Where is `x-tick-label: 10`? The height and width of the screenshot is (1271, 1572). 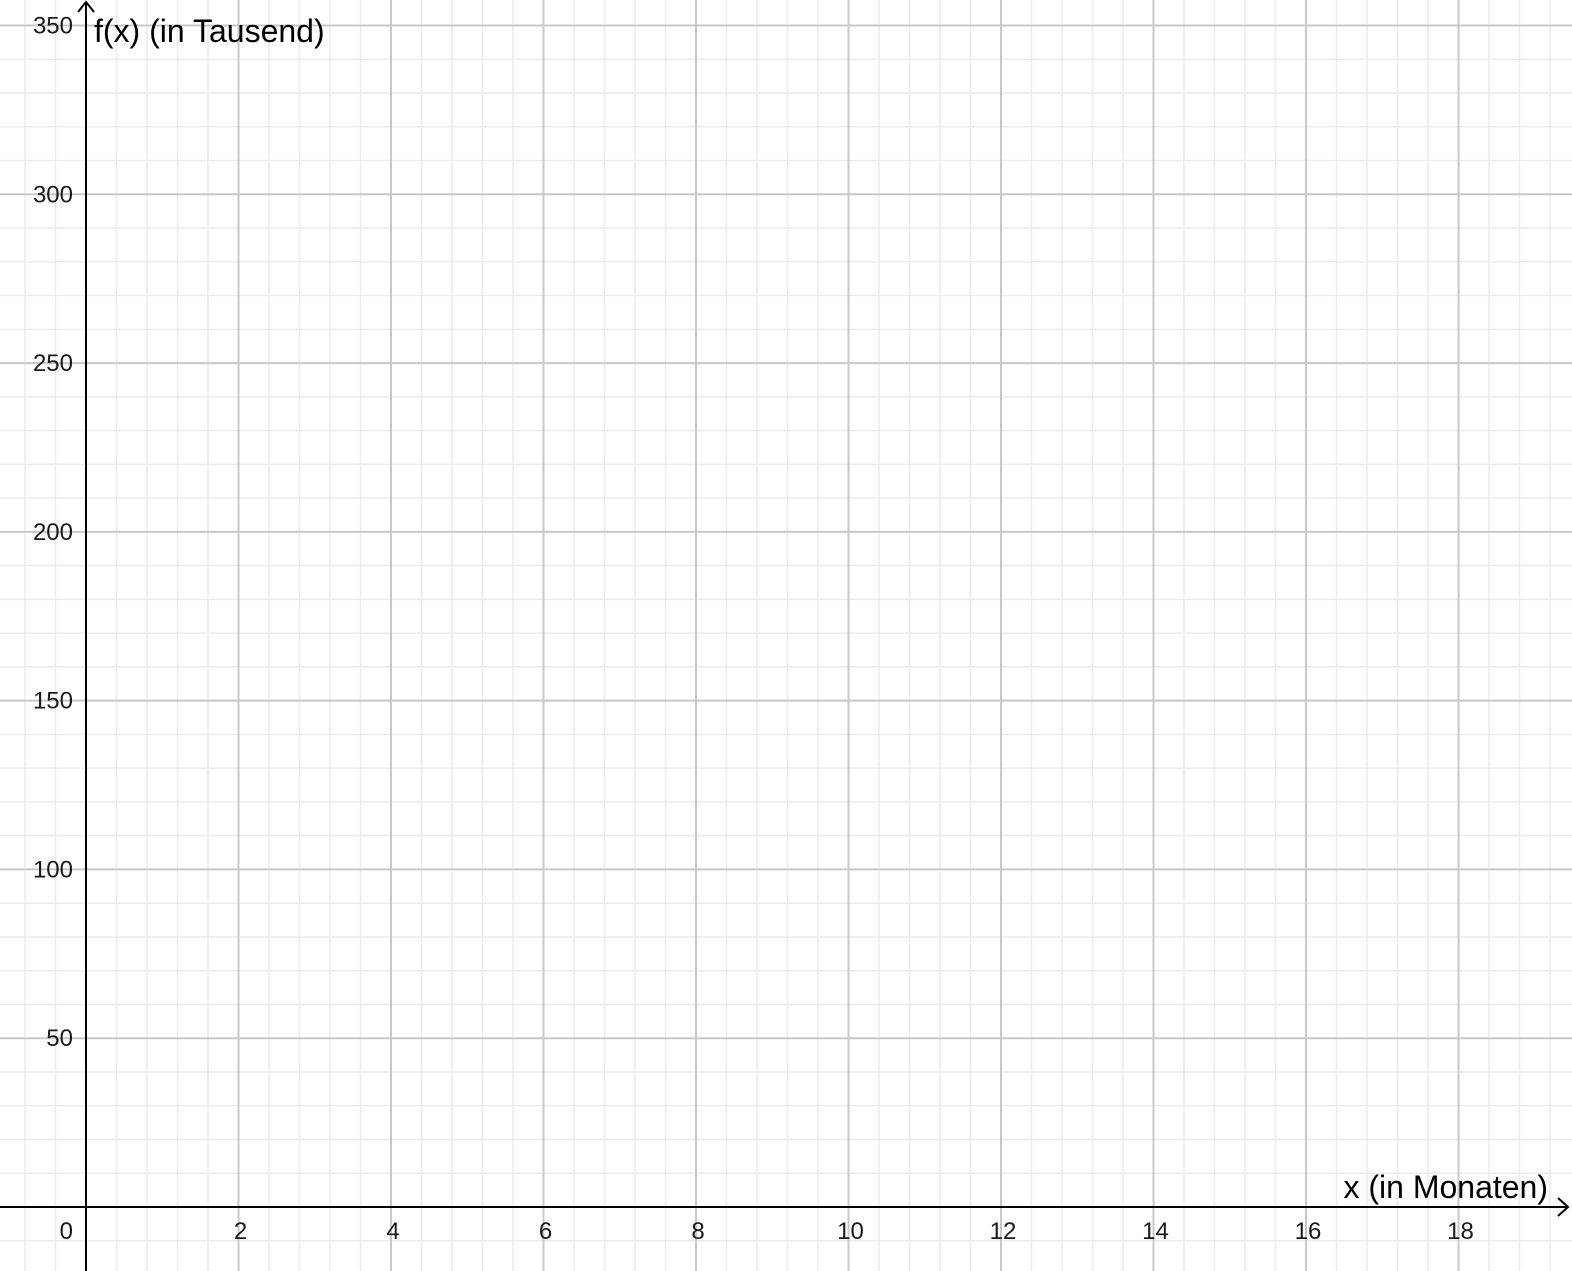 x-tick-label: 10 is located at coordinates (850, 1231).